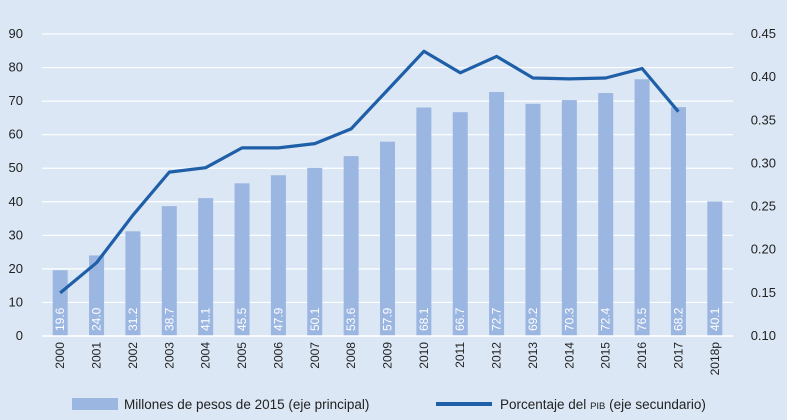 The width and height of the screenshot is (787, 420). I want to click on bar-data-label-2009: 57.9, so click(388, 319).